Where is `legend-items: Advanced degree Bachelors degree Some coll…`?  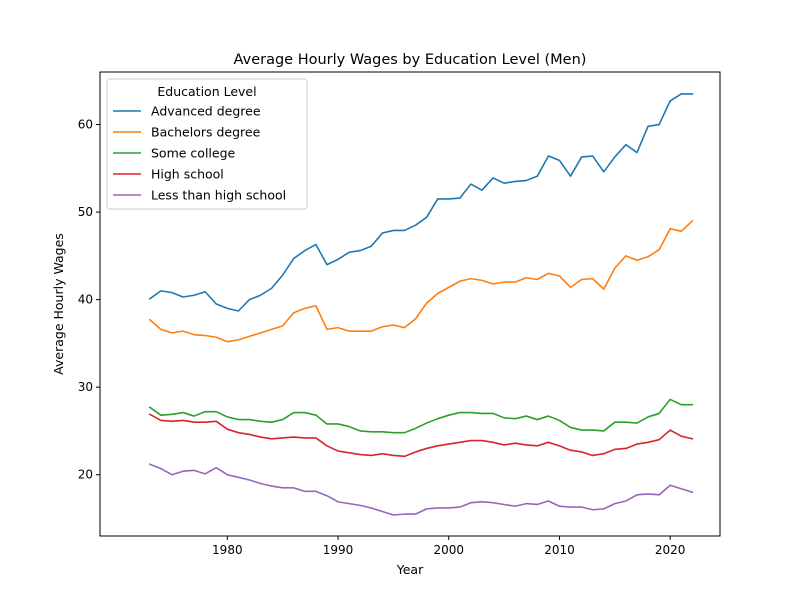
legend-items: Advanced degree Bachelors degree Some coll… is located at coordinates (199, 153).